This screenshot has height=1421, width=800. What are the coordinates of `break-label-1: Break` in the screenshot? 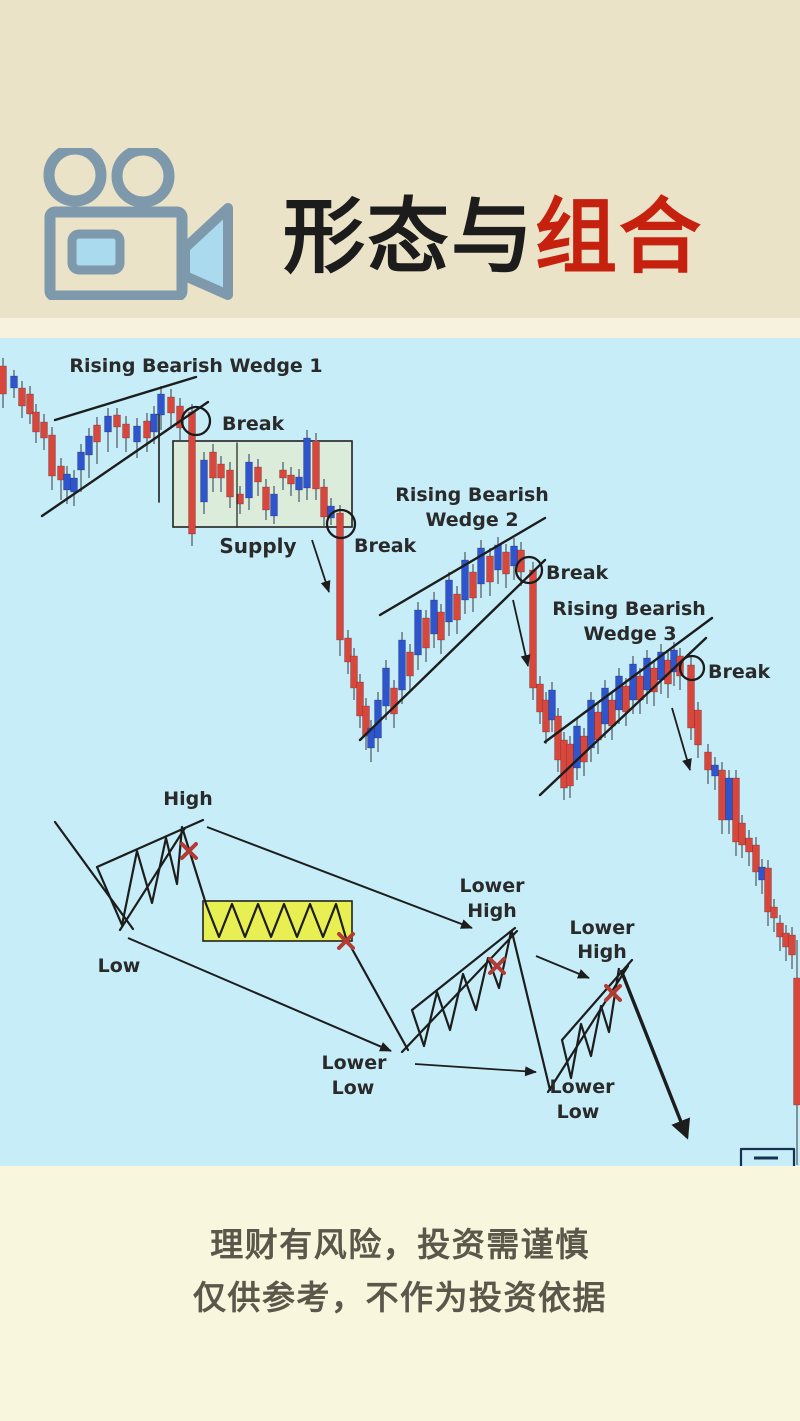 It's located at (253, 424).